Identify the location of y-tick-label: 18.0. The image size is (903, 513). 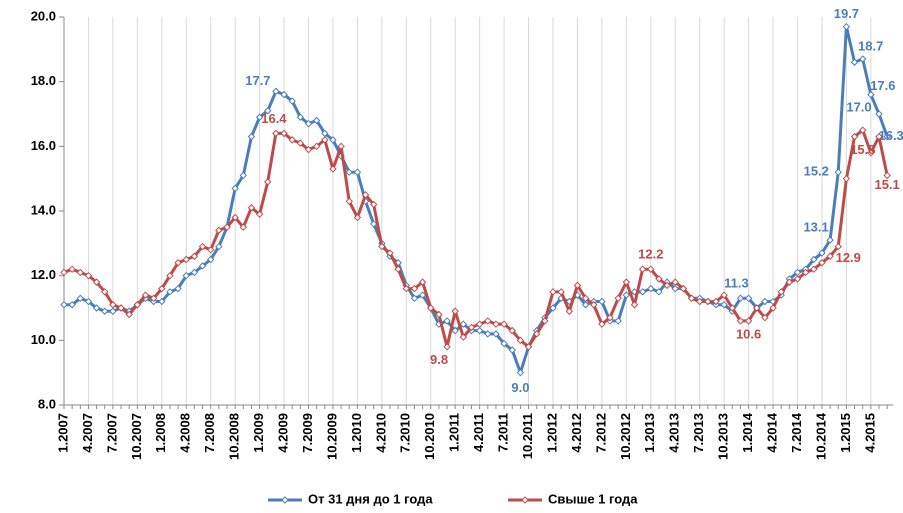
(43, 80).